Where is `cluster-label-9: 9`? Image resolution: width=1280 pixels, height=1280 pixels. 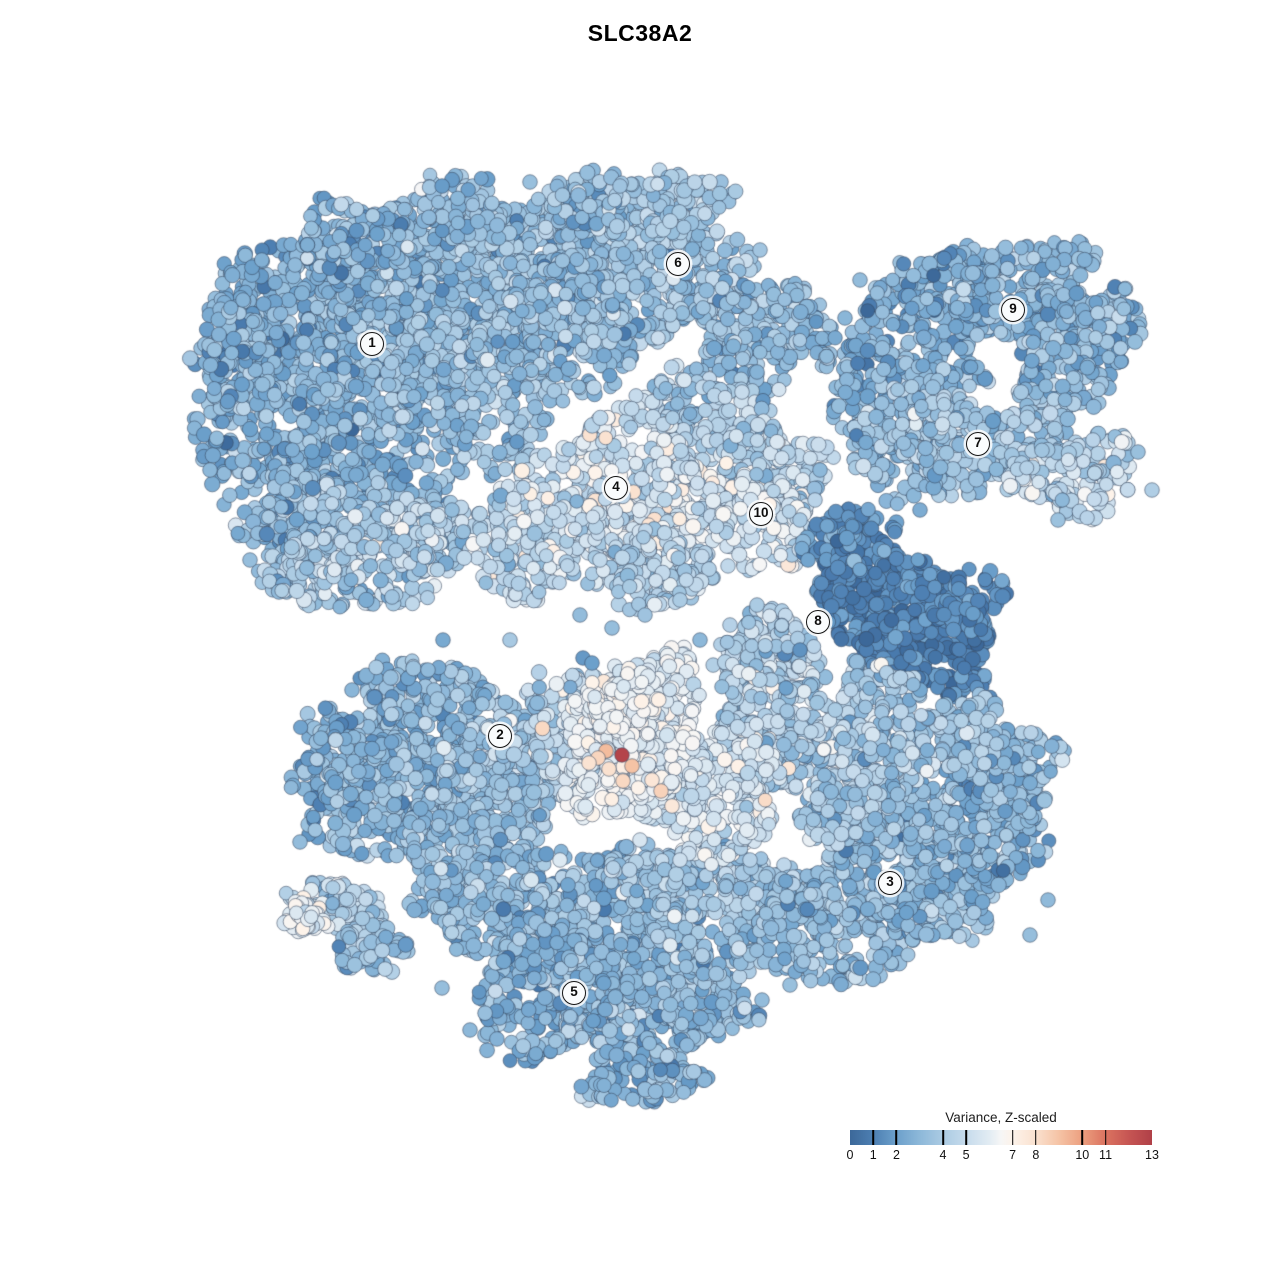
cluster-label-9: 9 is located at coordinates (1013, 310).